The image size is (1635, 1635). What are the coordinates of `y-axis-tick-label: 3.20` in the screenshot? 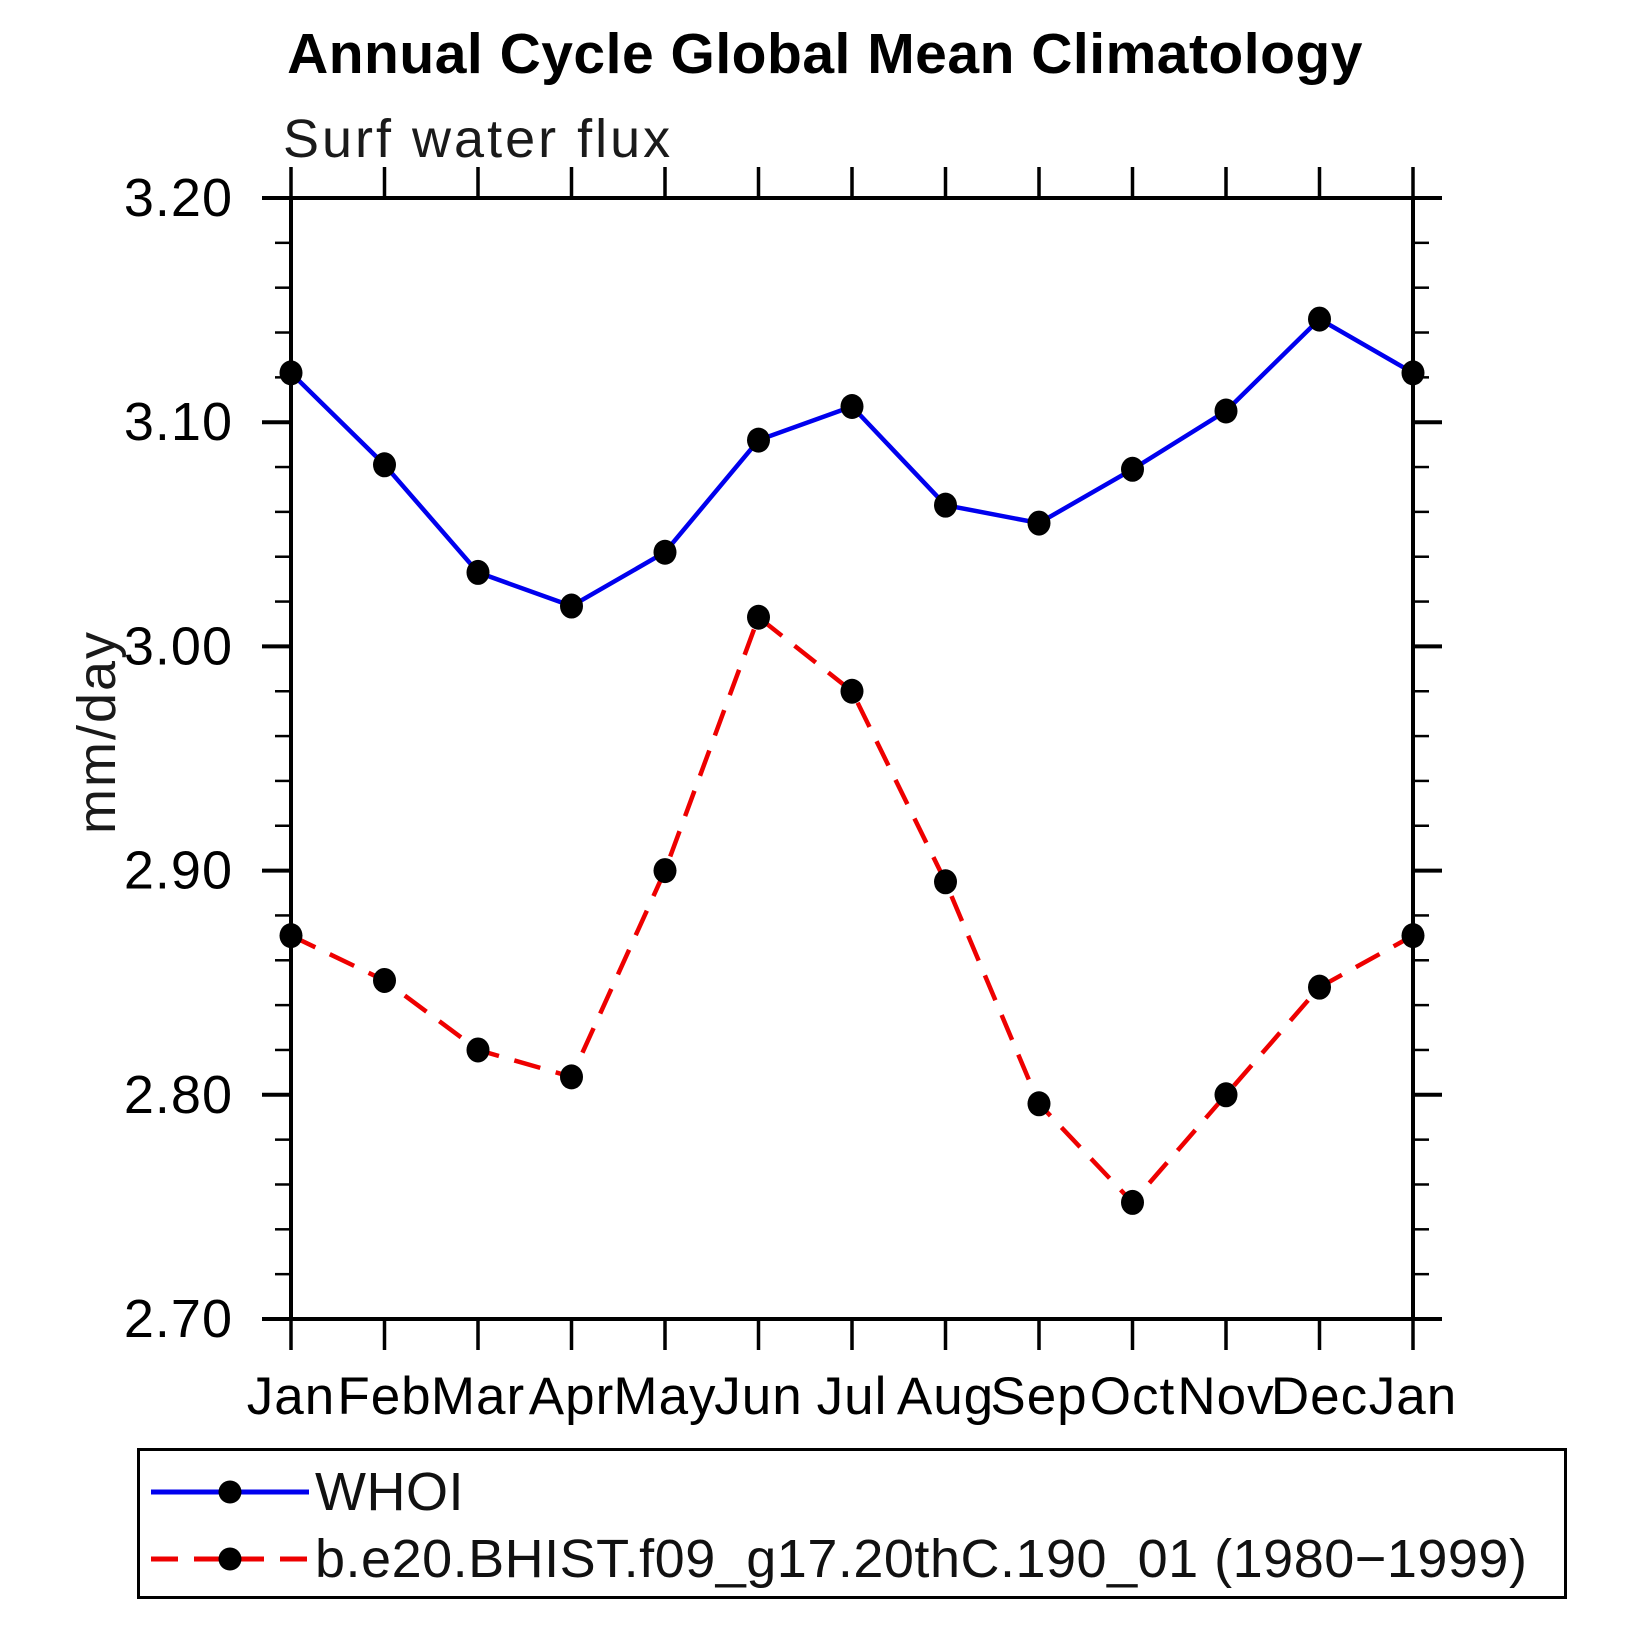 It's located at (178, 198).